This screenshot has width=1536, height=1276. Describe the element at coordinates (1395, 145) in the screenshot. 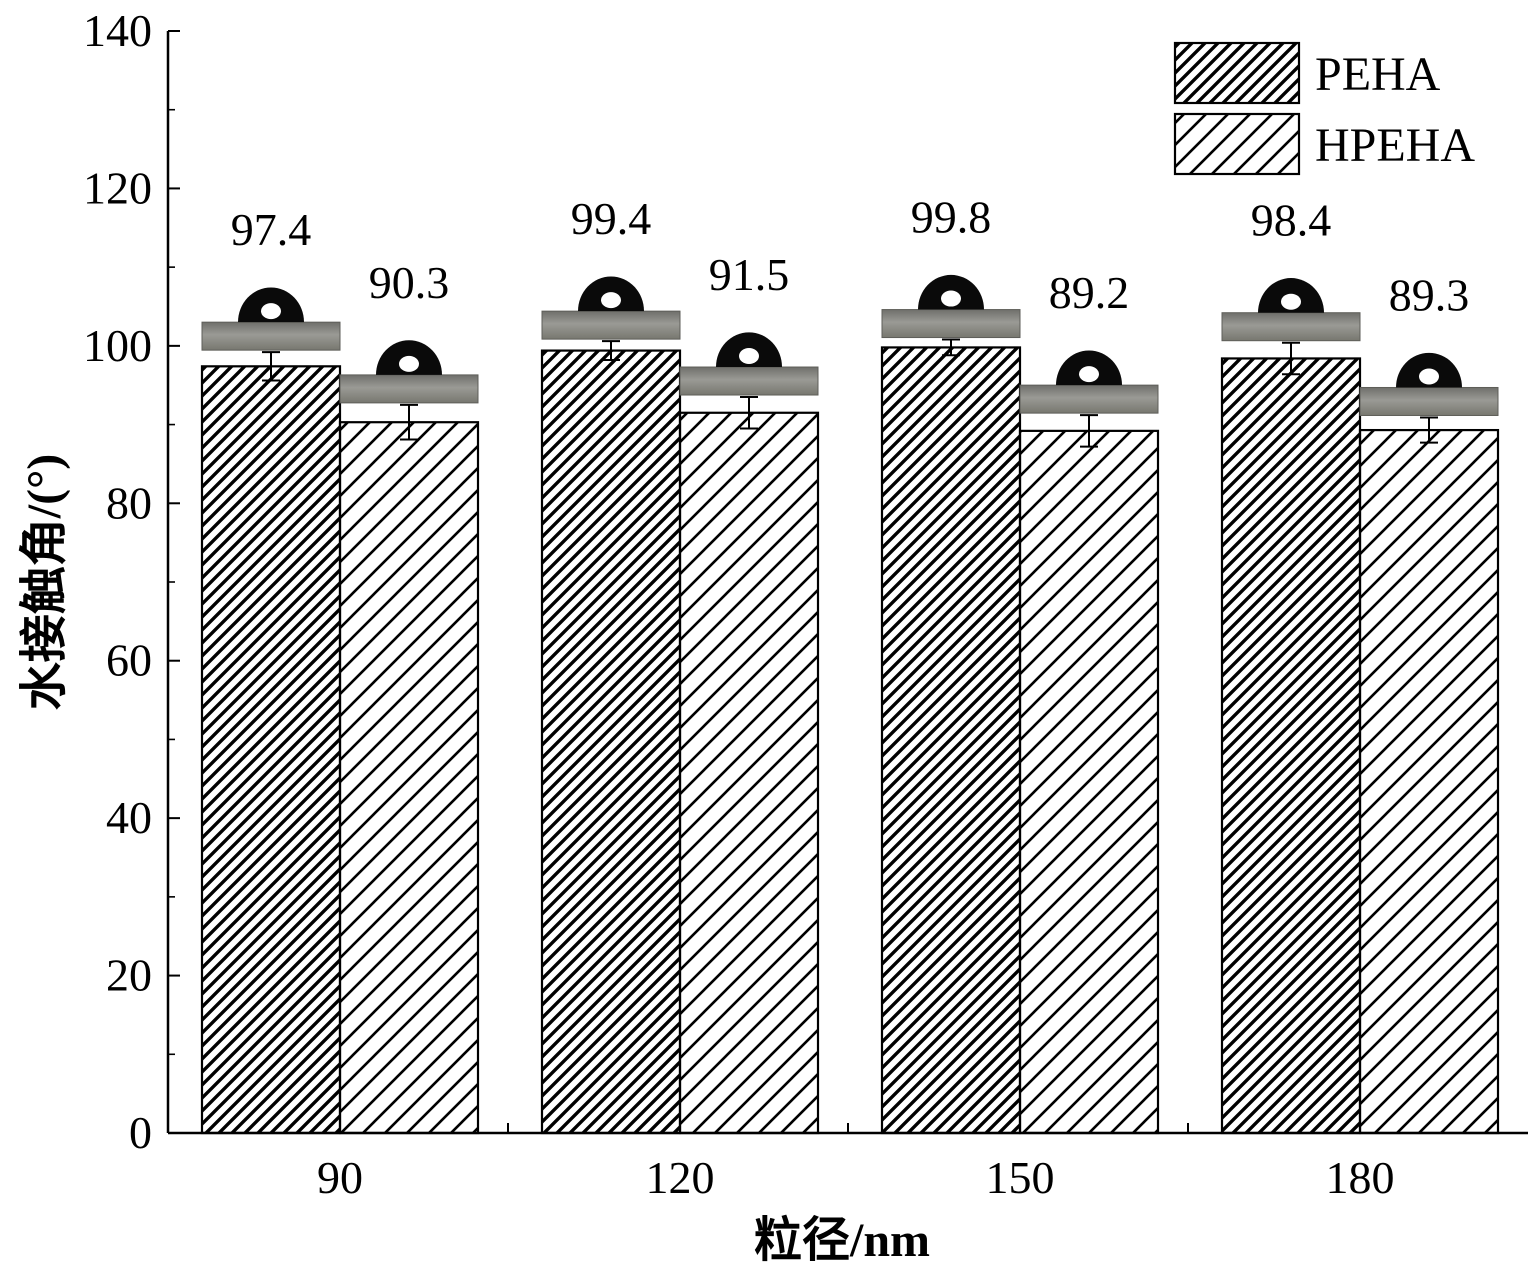

I see `legend-label-hpeha: HPEHA` at that location.